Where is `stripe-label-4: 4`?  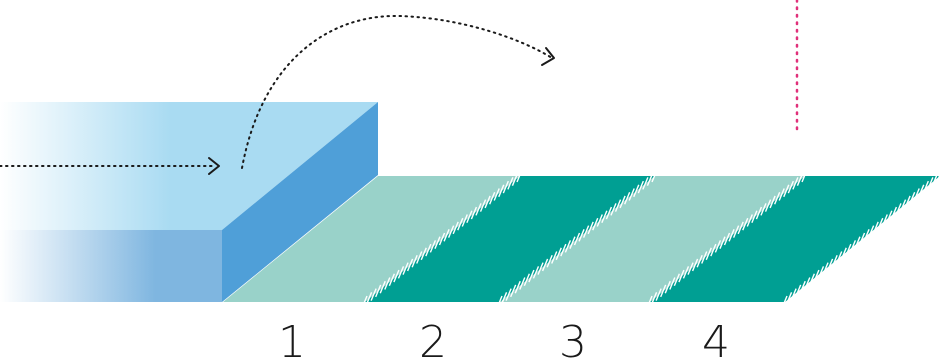
stripe-label-4: 4 is located at coordinates (716, 337).